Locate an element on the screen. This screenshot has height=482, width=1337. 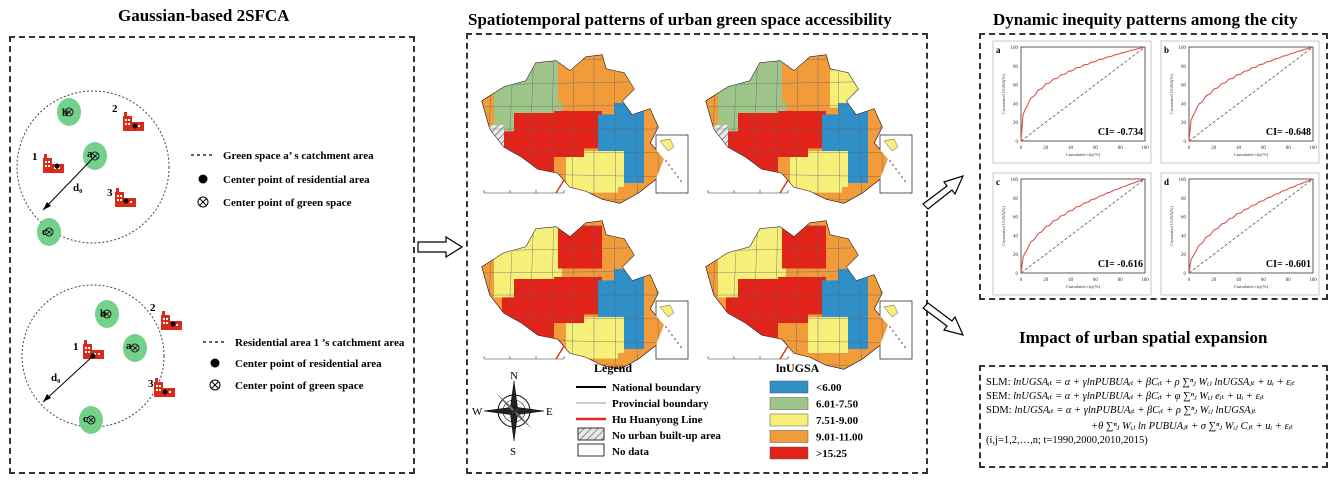
label-2: 2 is located at coordinates (115, 109).